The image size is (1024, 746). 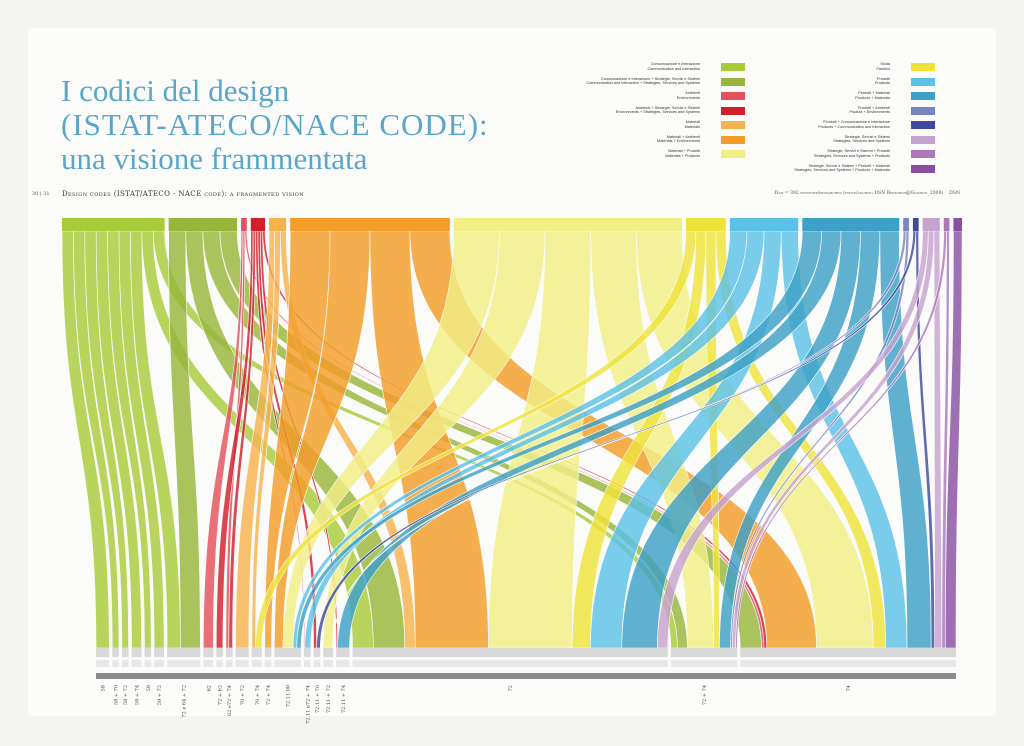 What do you see at coordinates (625, 124) in the screenshot?
I see `legend-label: Materiali Materials` at bounding box center [625, 124].